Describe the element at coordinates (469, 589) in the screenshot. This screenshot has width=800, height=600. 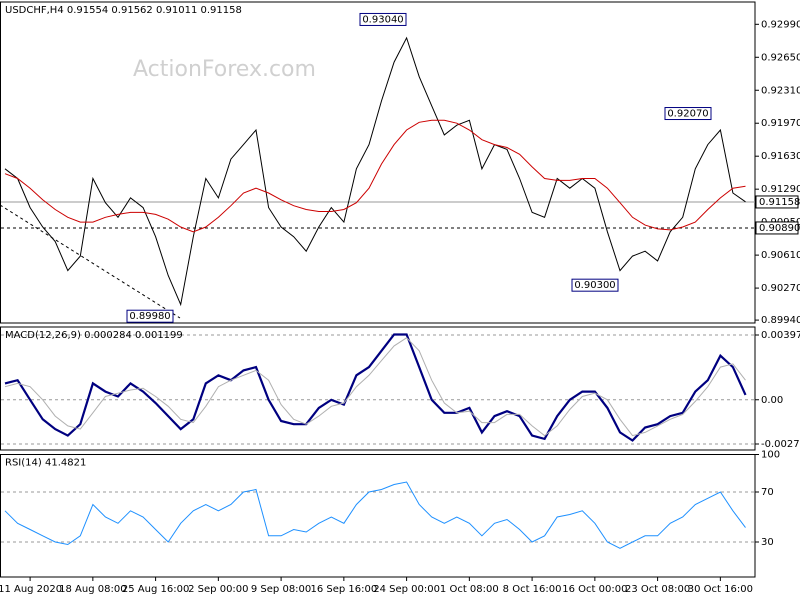
I see `x-tick-label: 1 Oct 08:00` at that location.